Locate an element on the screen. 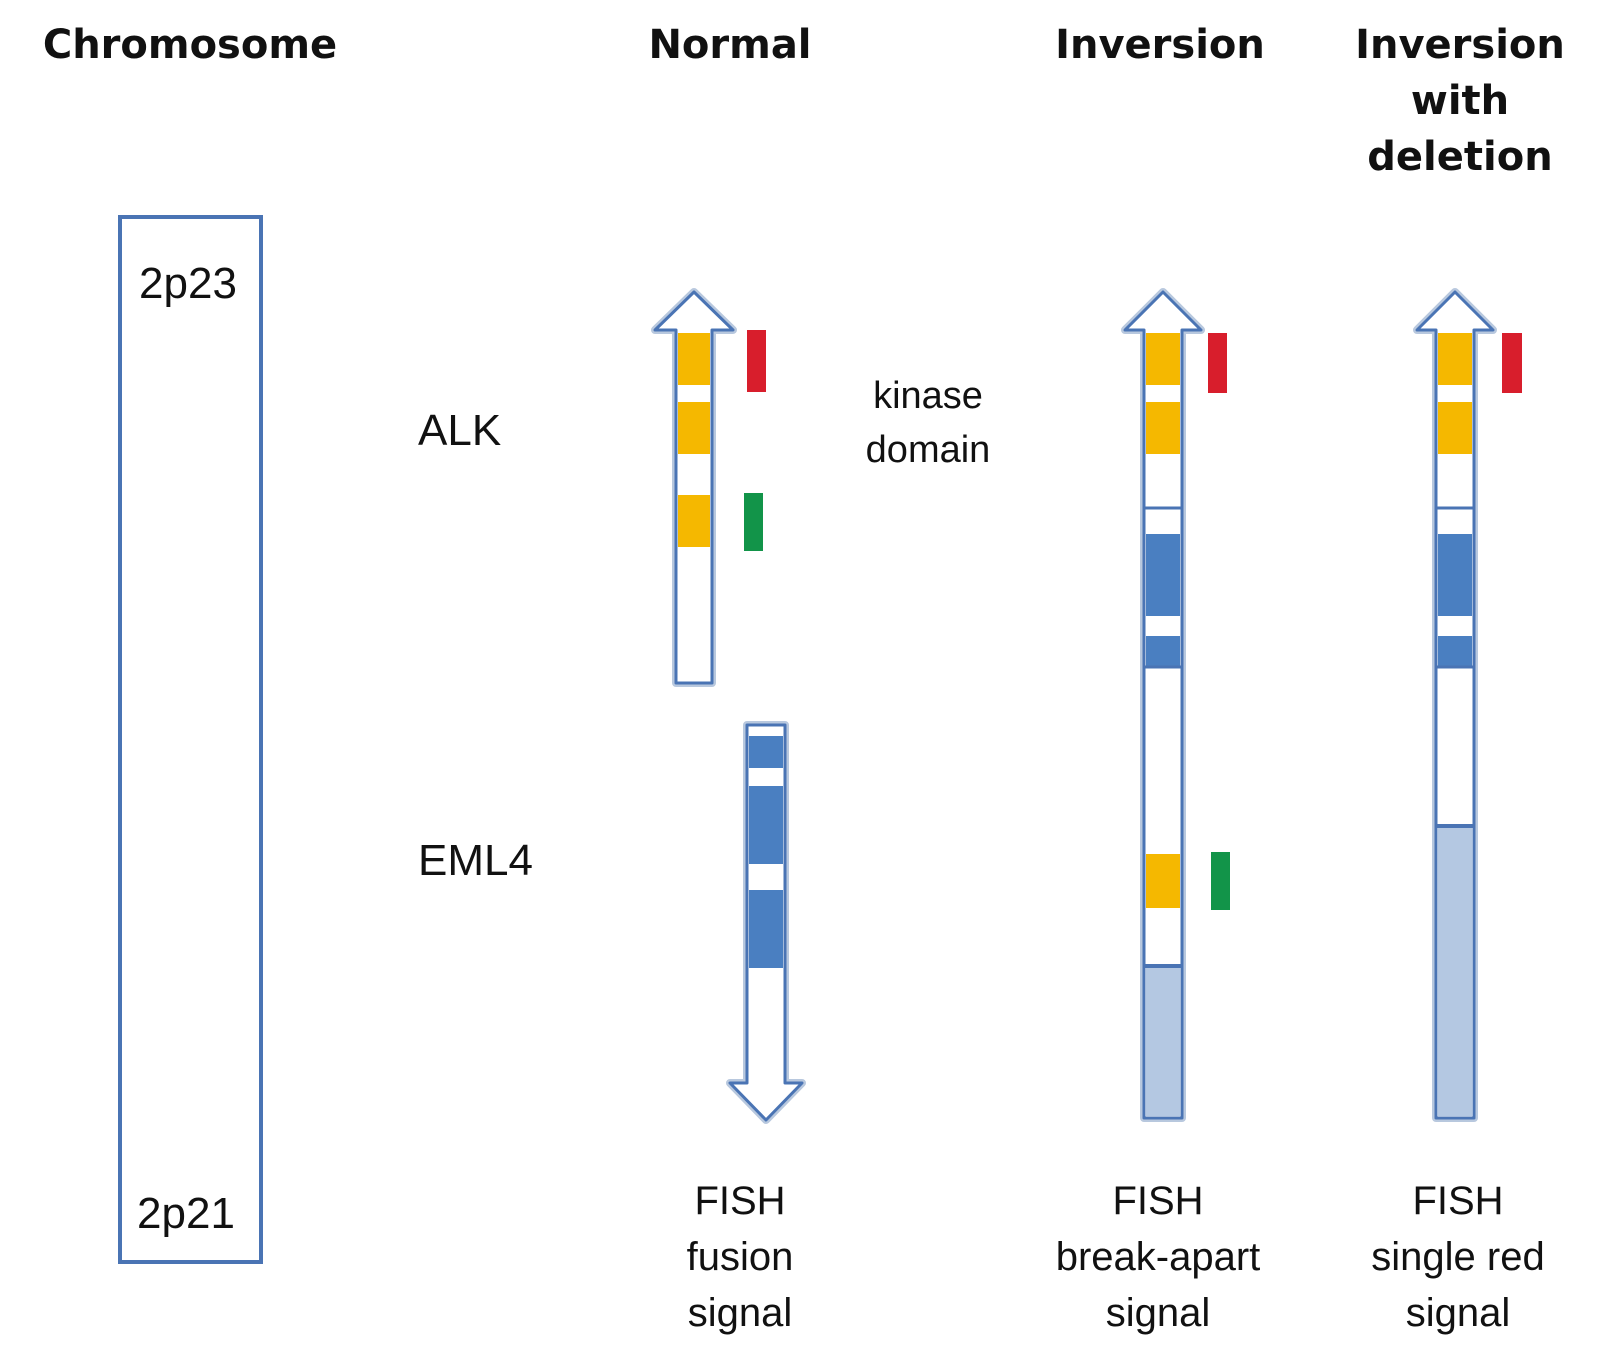  caption-normal-line1: FISH is located at coordinates (739, 1201).